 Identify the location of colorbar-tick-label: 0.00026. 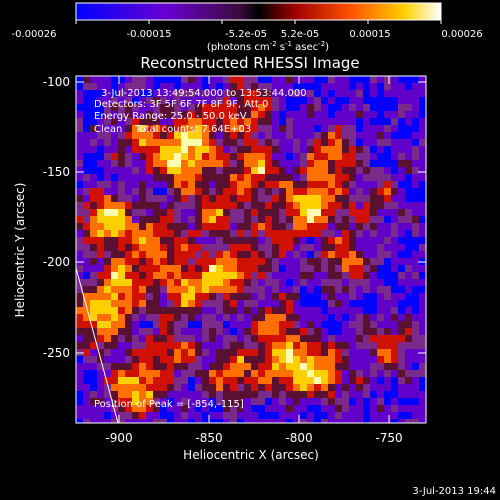
(461, 34).